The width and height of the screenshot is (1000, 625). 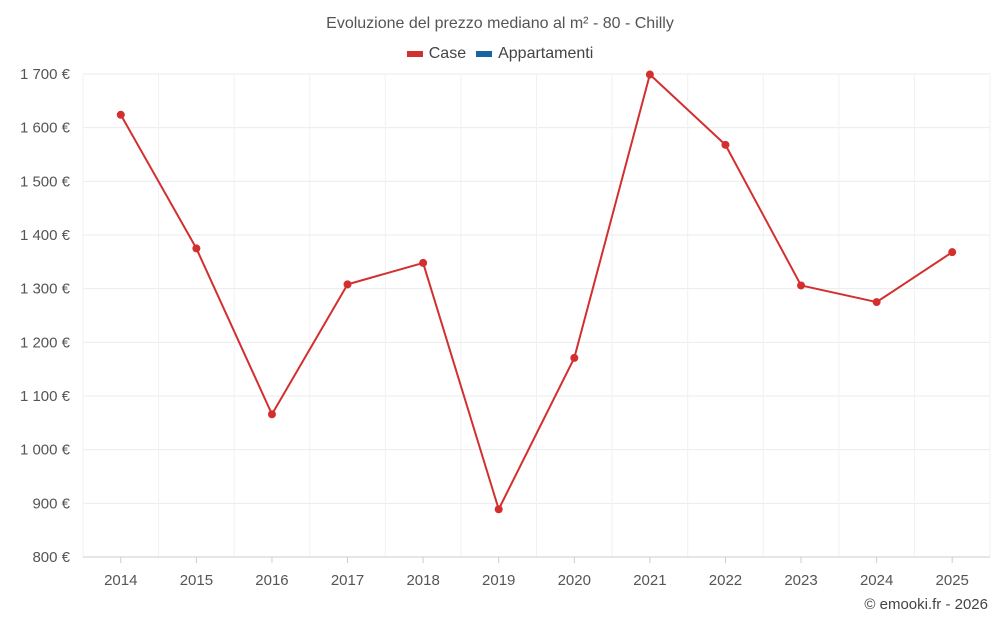 What do you see at coordinates (51, 557) in the screenshot?
I see `y-tick-label: 800 €` at bounding box center [51, 557].